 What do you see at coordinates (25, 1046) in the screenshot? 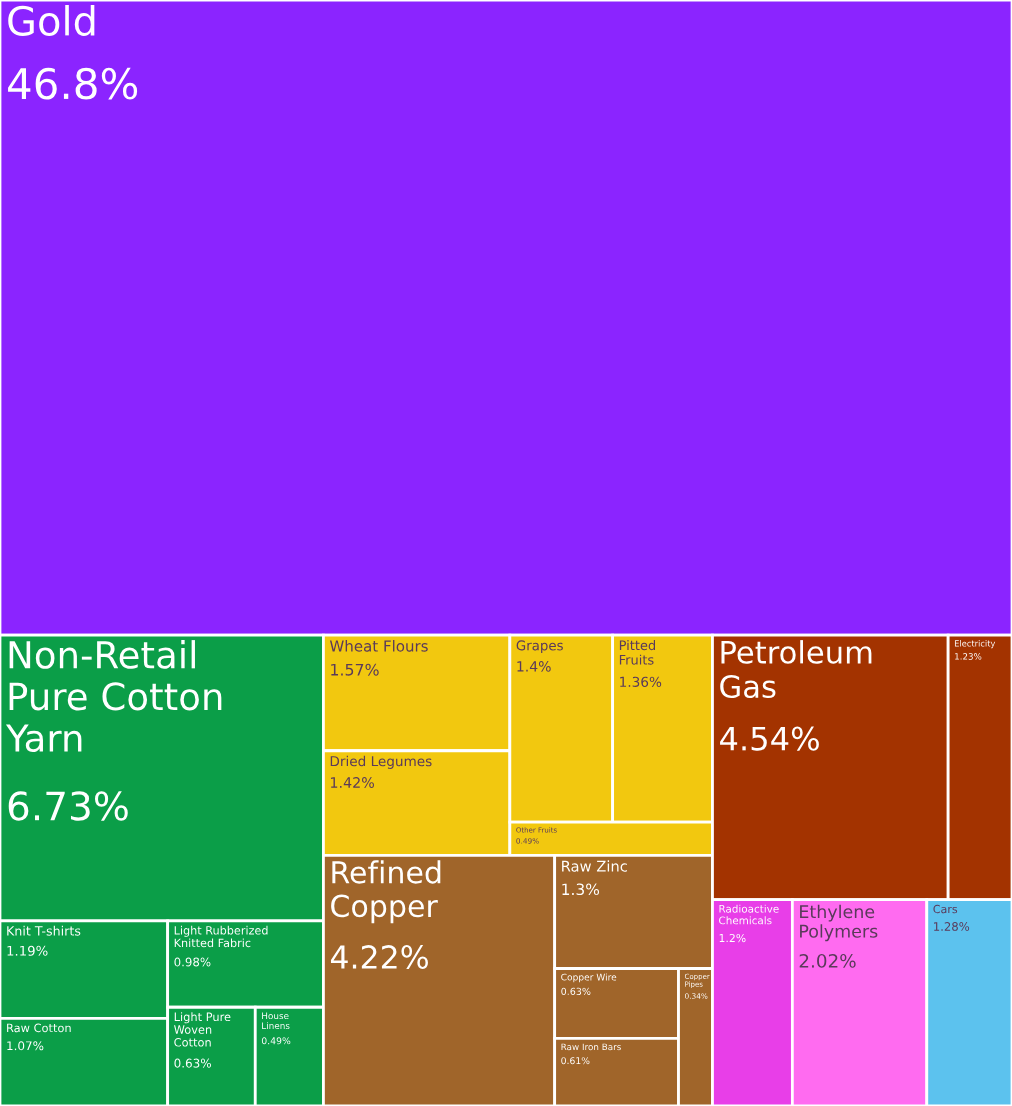
I see `data-label: 1.07%` at bounding box center [25, 1046].